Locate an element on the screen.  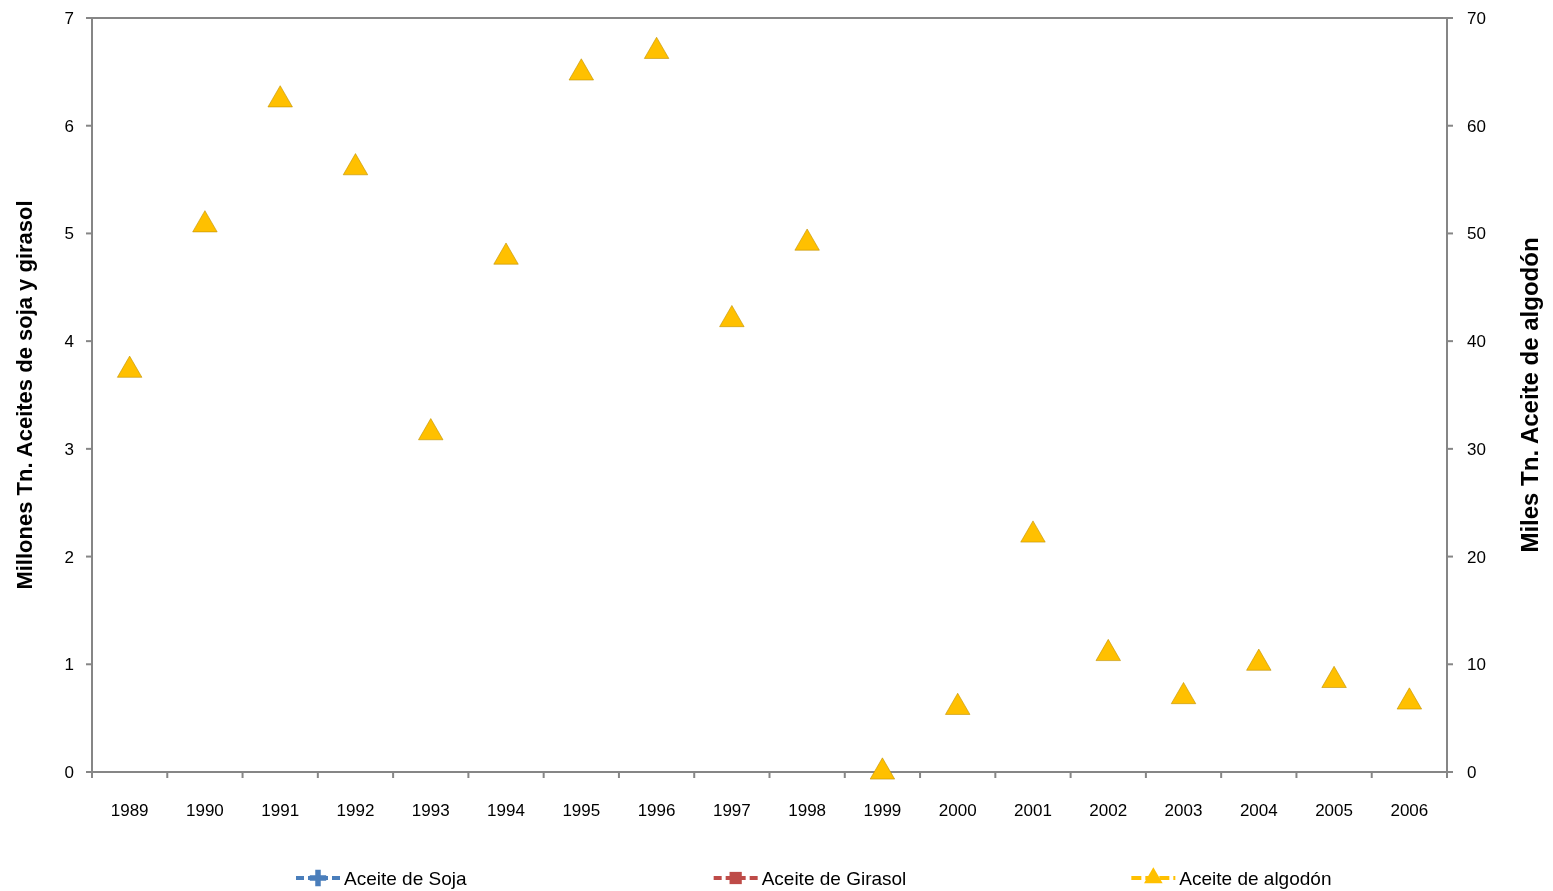
y2-tick-label: 40 is located at coordinates (1476, 342).